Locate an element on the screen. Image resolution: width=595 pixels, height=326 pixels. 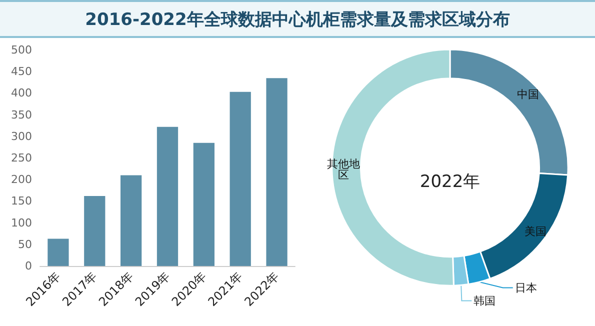
y-tick-label: 500 is located at coordinates (21, 50).